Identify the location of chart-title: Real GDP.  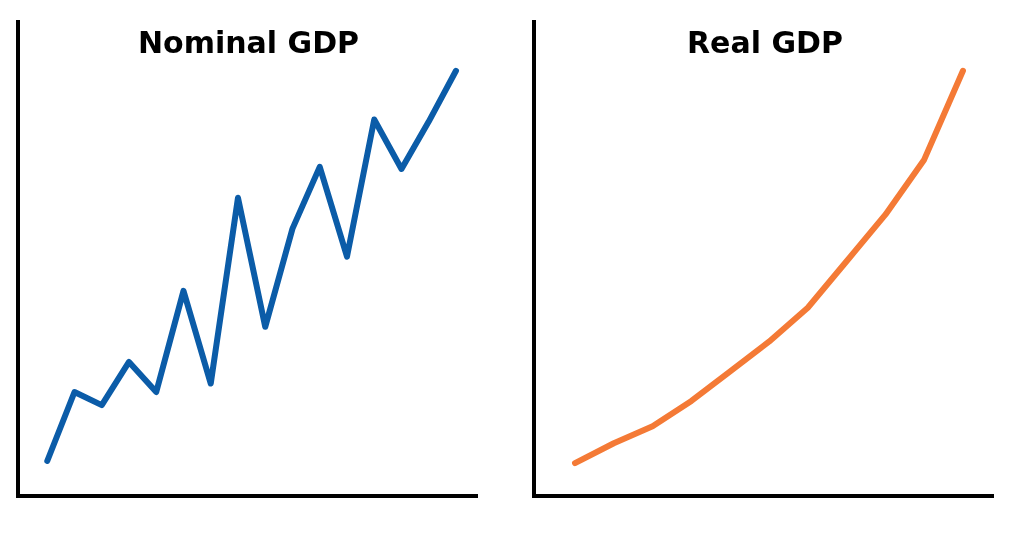
(765, 42).